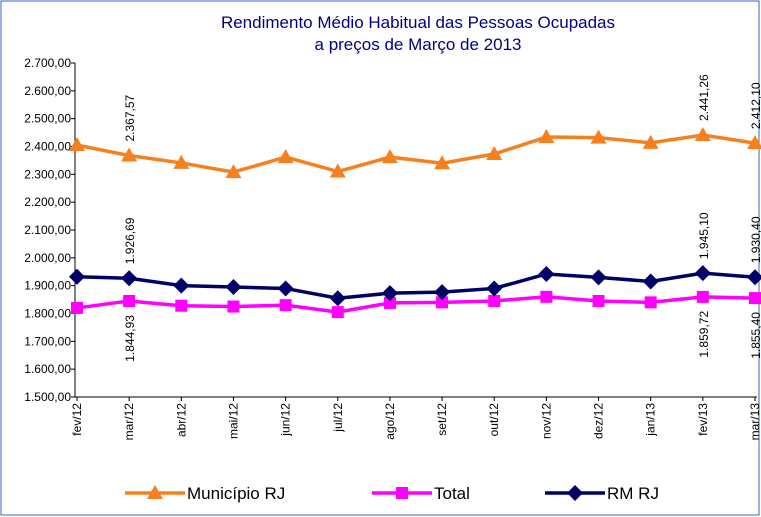 This screenshot has height=517, width=761. Describe the element at coordinates (704, 334) in the screenshot. I see `data-label: 1.859,72` at that location.